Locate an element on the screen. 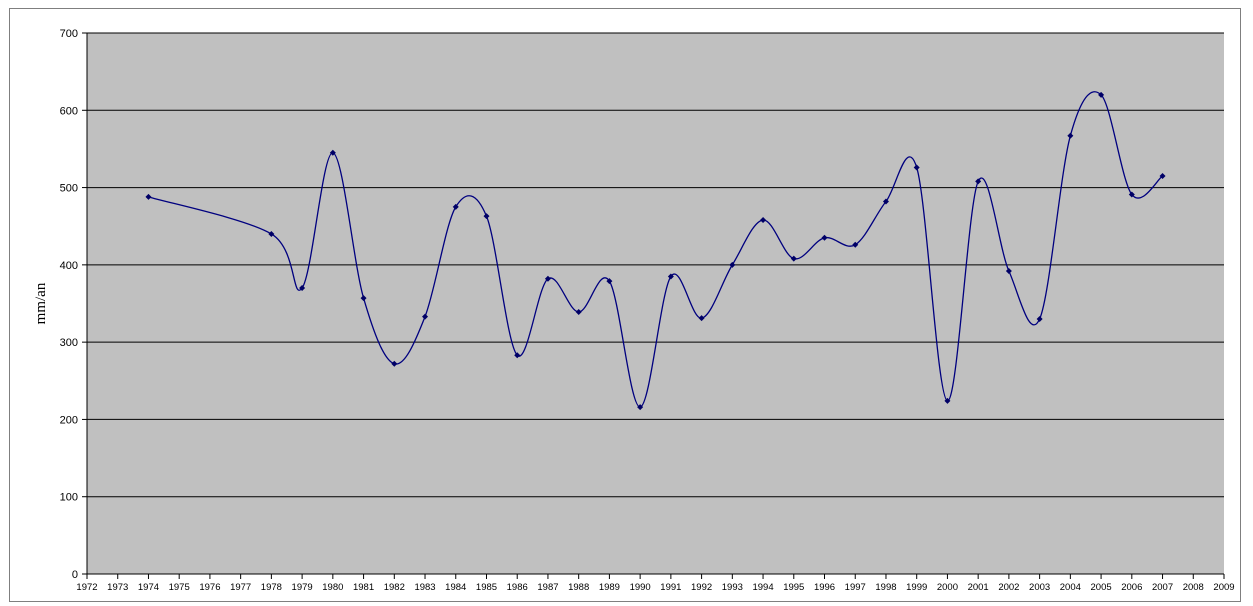 This screenshot has width=1253, height=606. x-tick-label: 1986 is located at coordinates (517, 587).